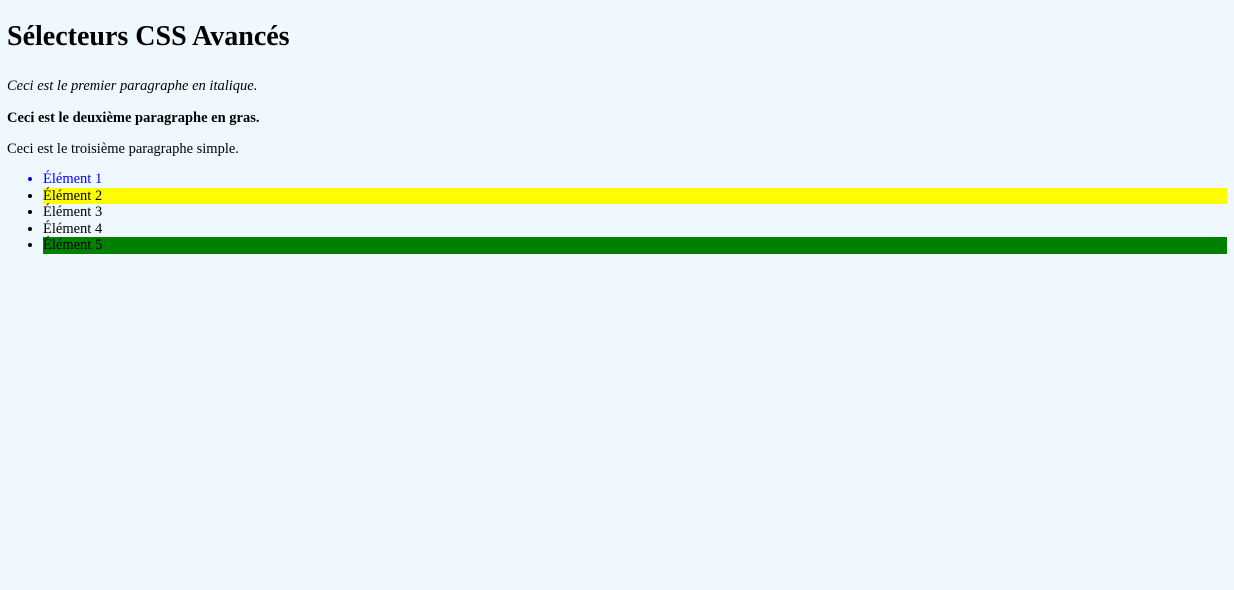  What do you see at coordinates (635, 229) in the screenshot?
I see `list-item: Élément 4` at bounding box center [635, 229].